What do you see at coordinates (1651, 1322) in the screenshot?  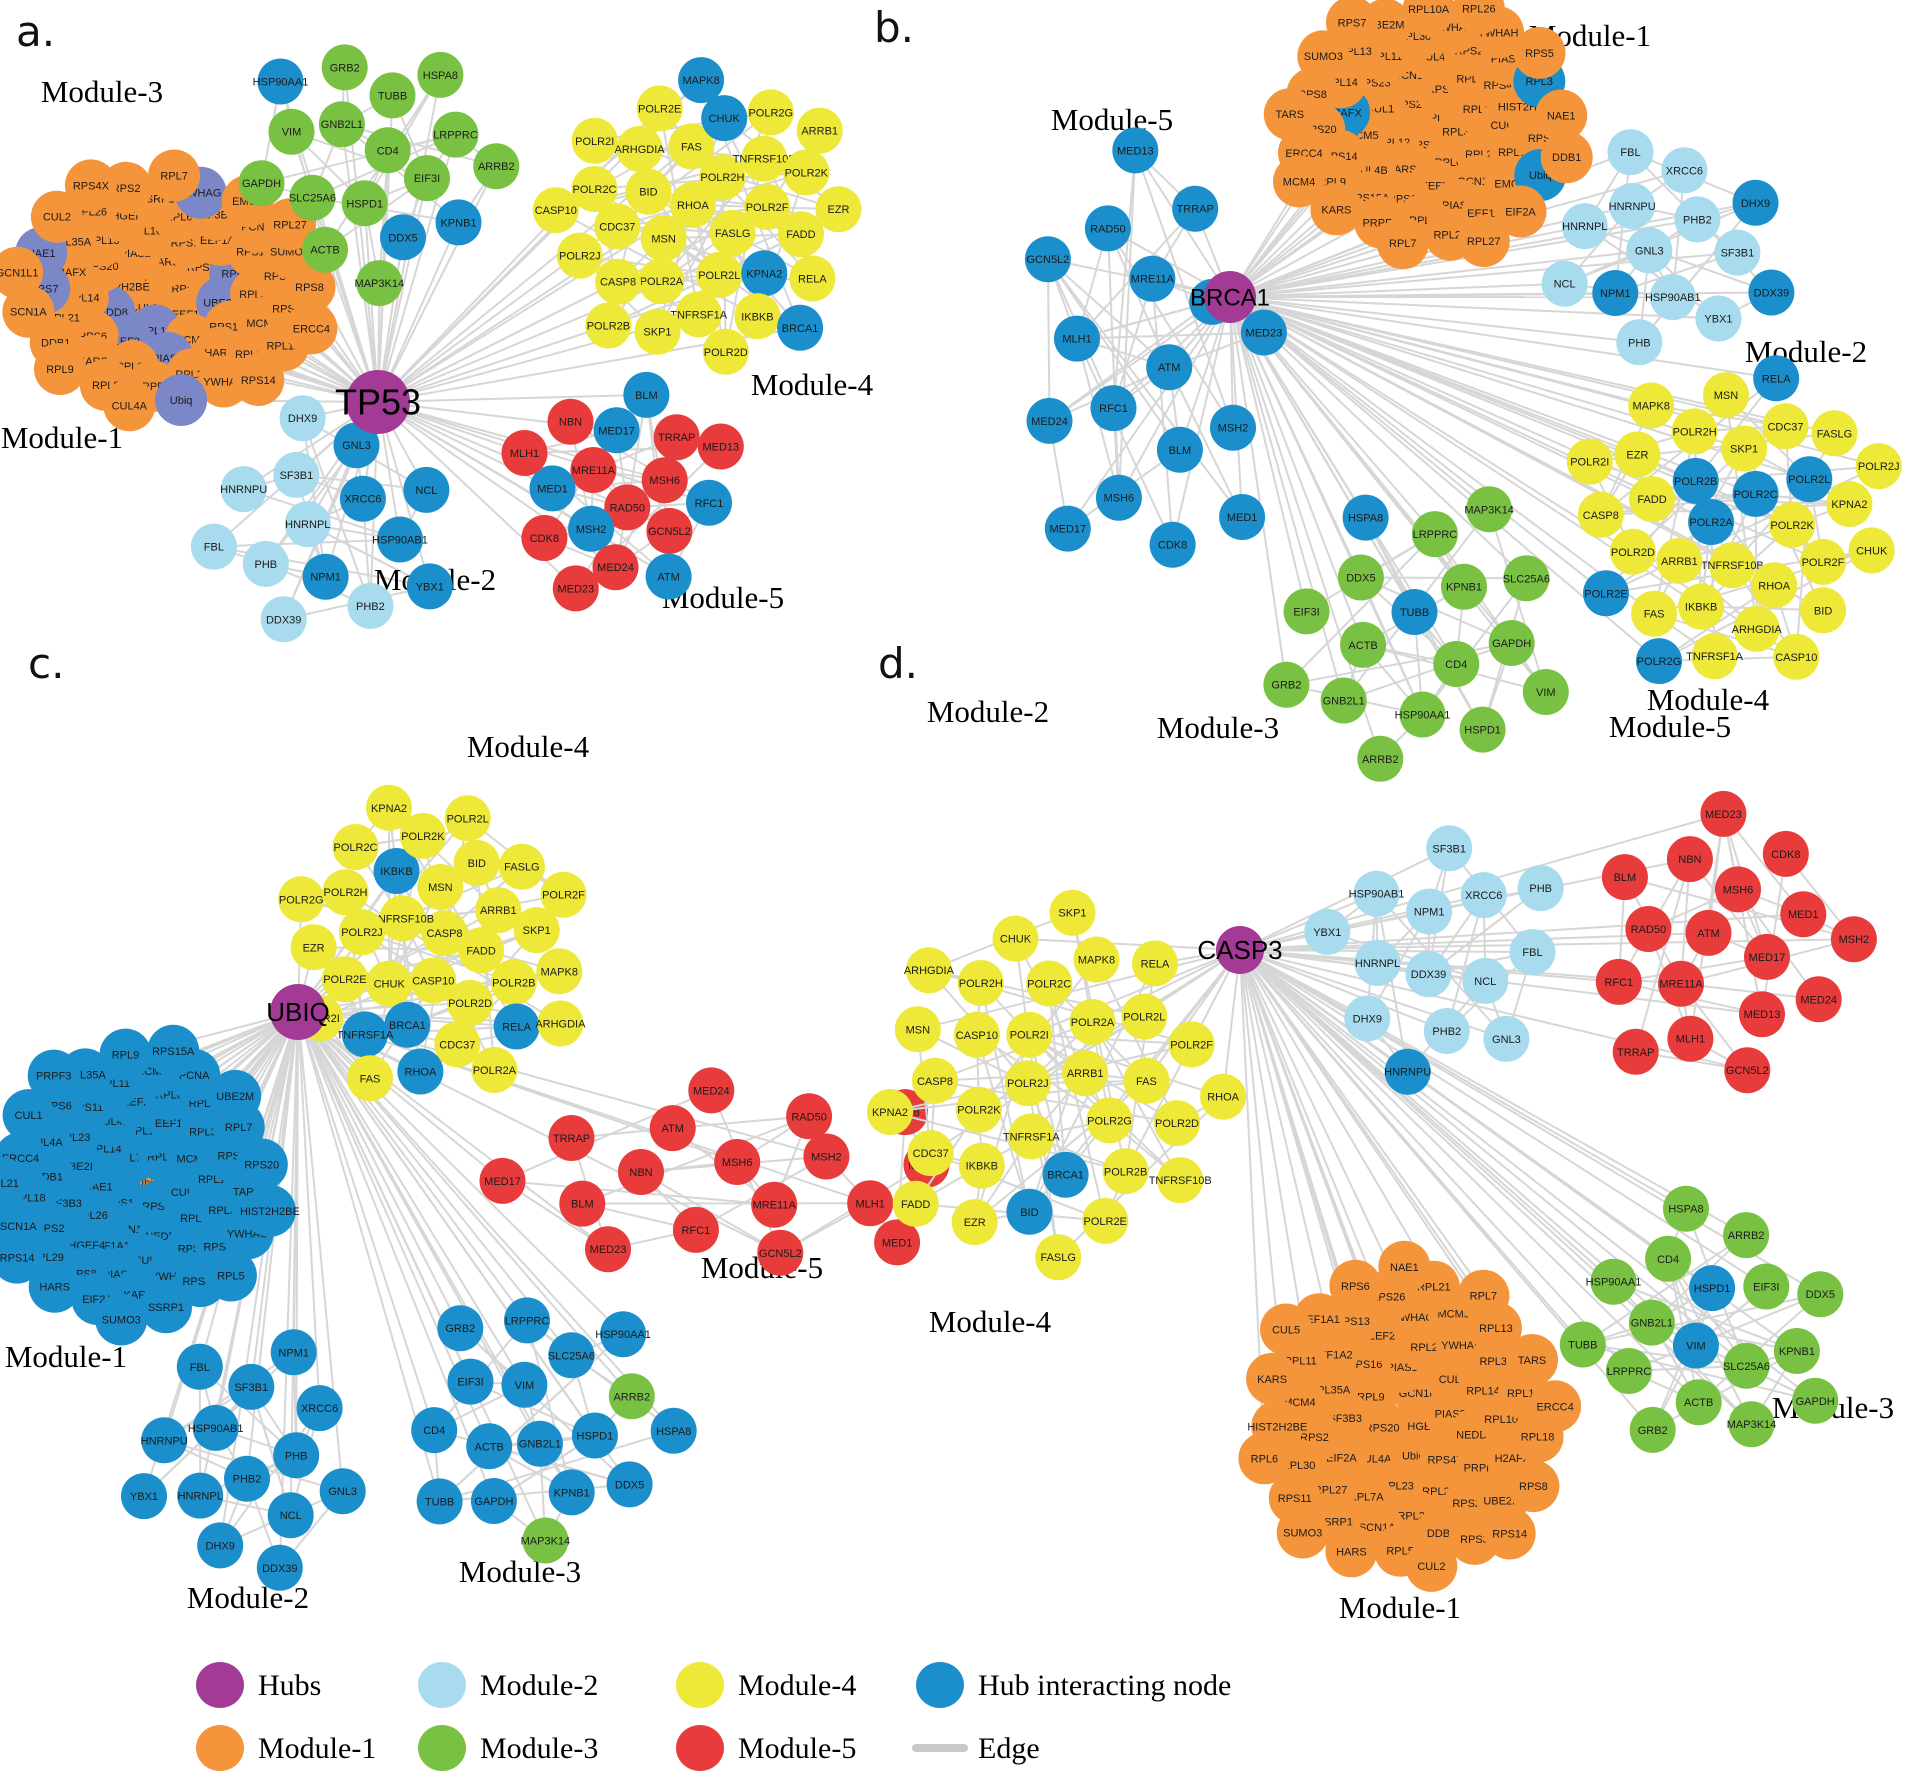 I see `node-GNB2L1` at bounding box center [1651, 1322].